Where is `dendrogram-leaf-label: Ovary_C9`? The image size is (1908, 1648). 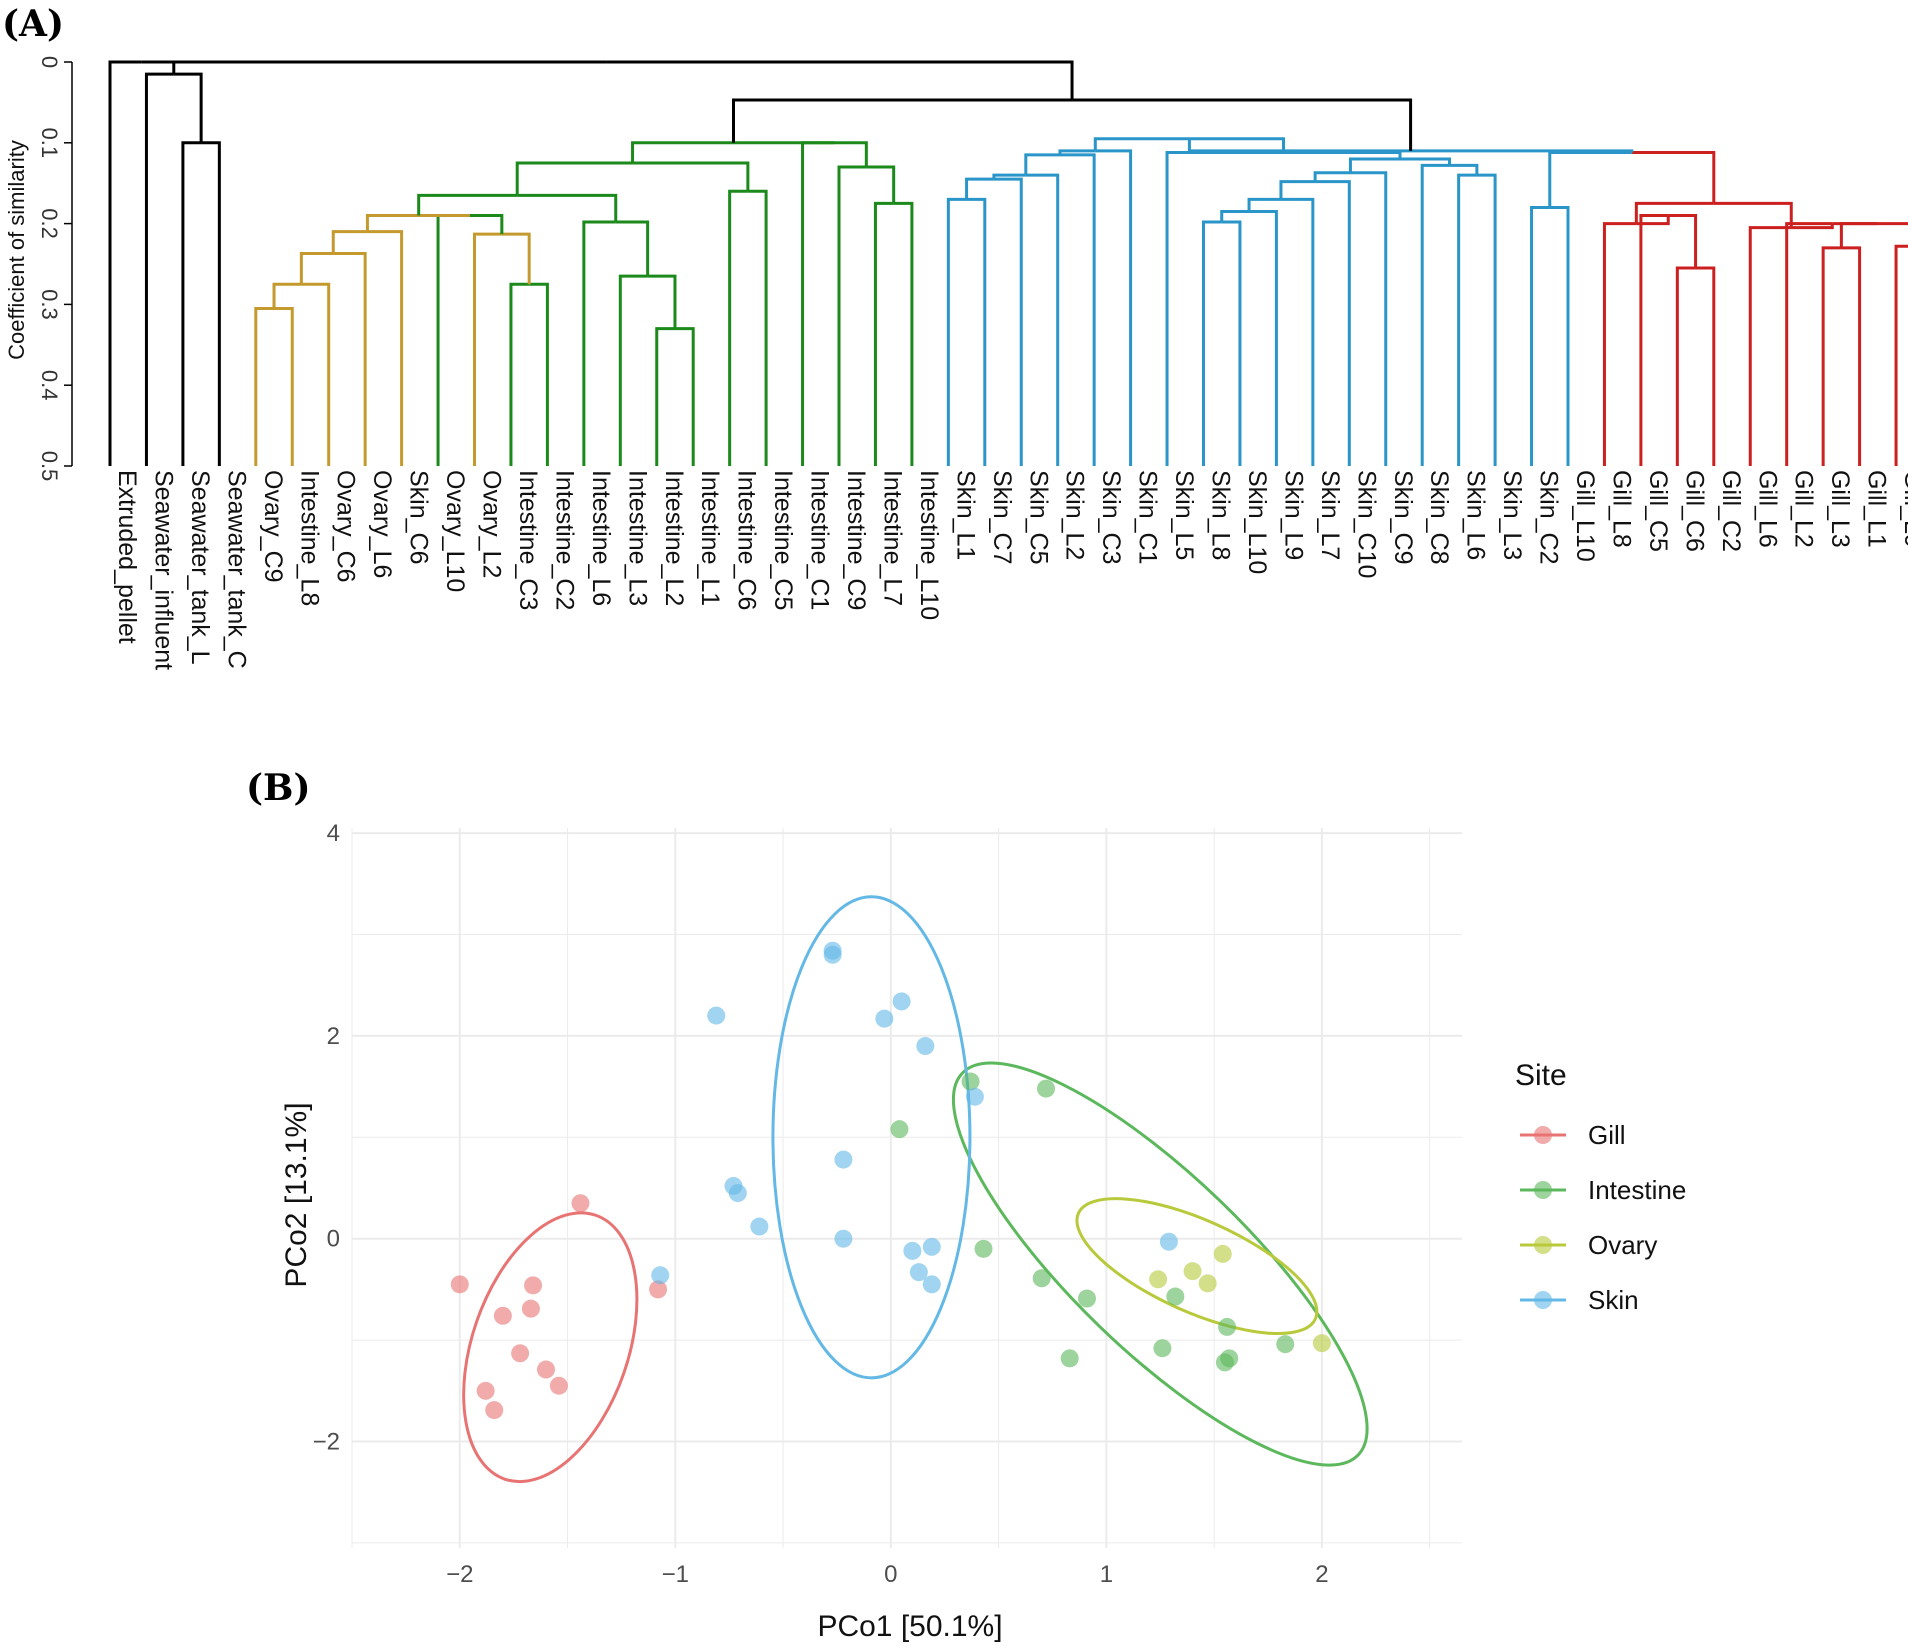 dendrogram-leaf-label: Ovary_C9 is located at coordinates (273, 526).